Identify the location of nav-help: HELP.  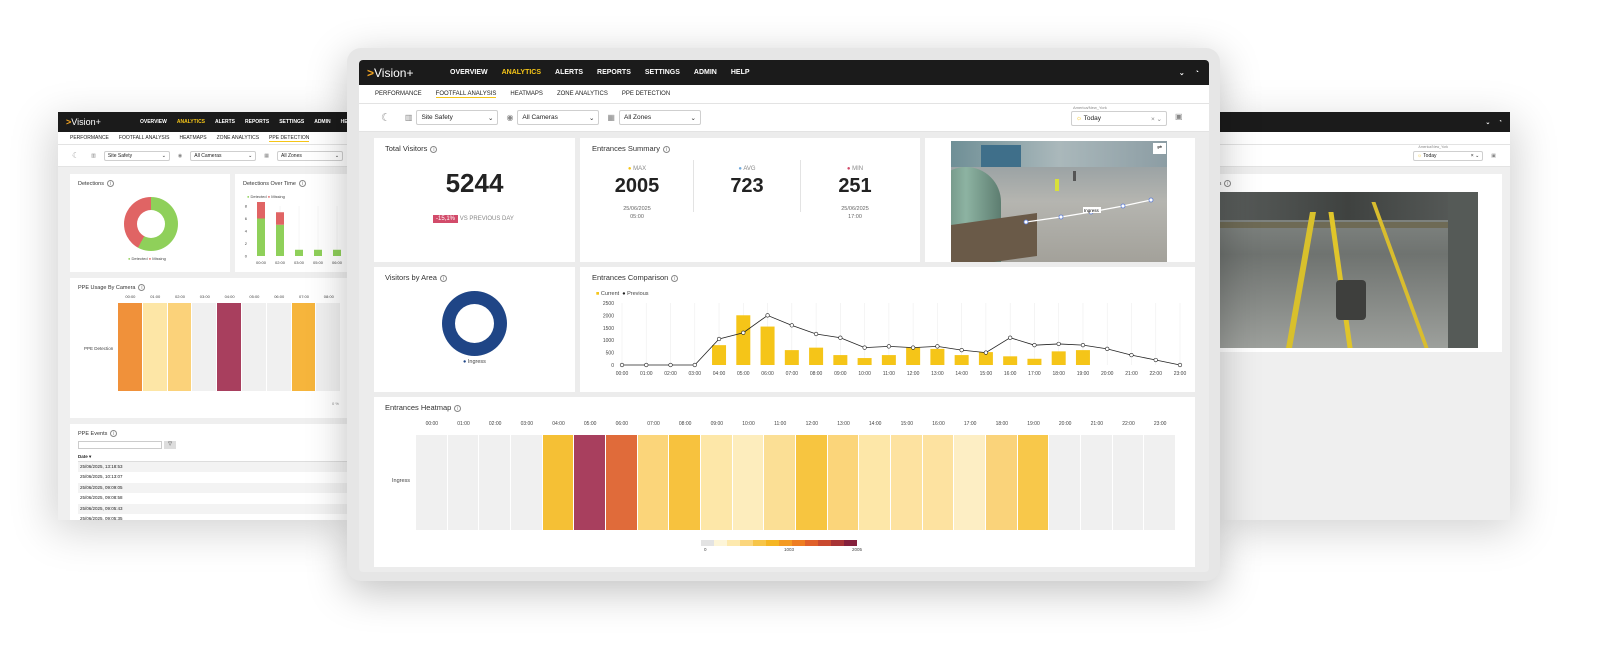
(740, 72).